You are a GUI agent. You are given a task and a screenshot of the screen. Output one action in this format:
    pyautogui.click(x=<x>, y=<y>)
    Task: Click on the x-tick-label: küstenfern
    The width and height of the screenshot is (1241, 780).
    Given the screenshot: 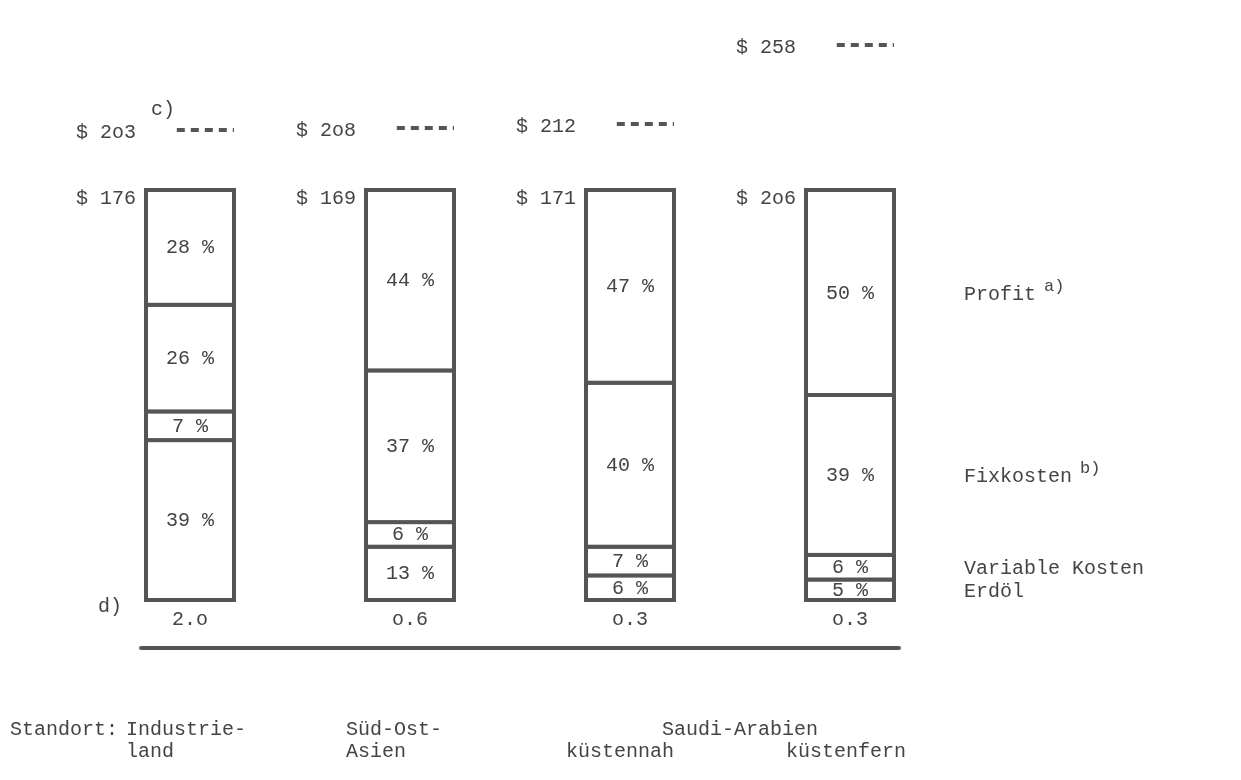 What is the action you would take?
    pyautogui.click(x=846, y=751)
    